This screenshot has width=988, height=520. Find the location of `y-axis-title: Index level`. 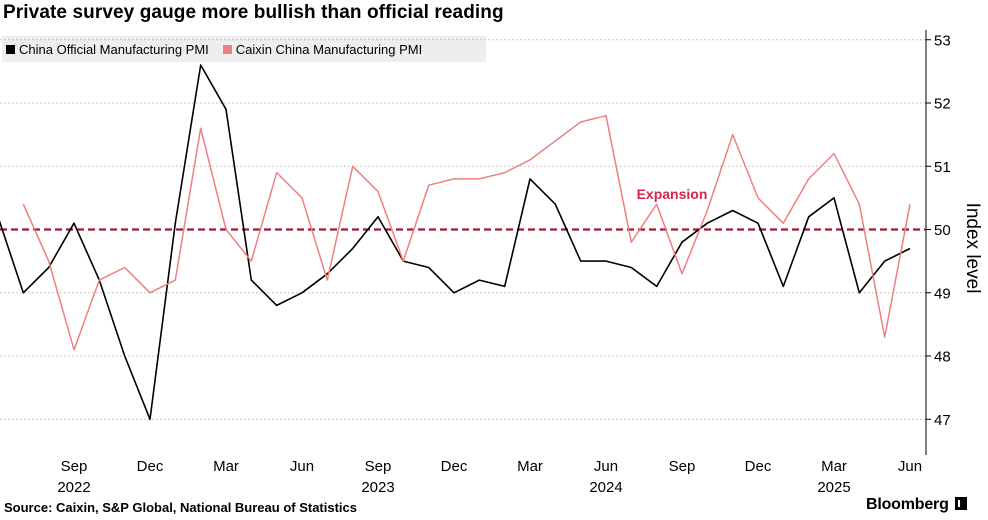

y-axis-title: Index level is located at coordinates (972, 248).